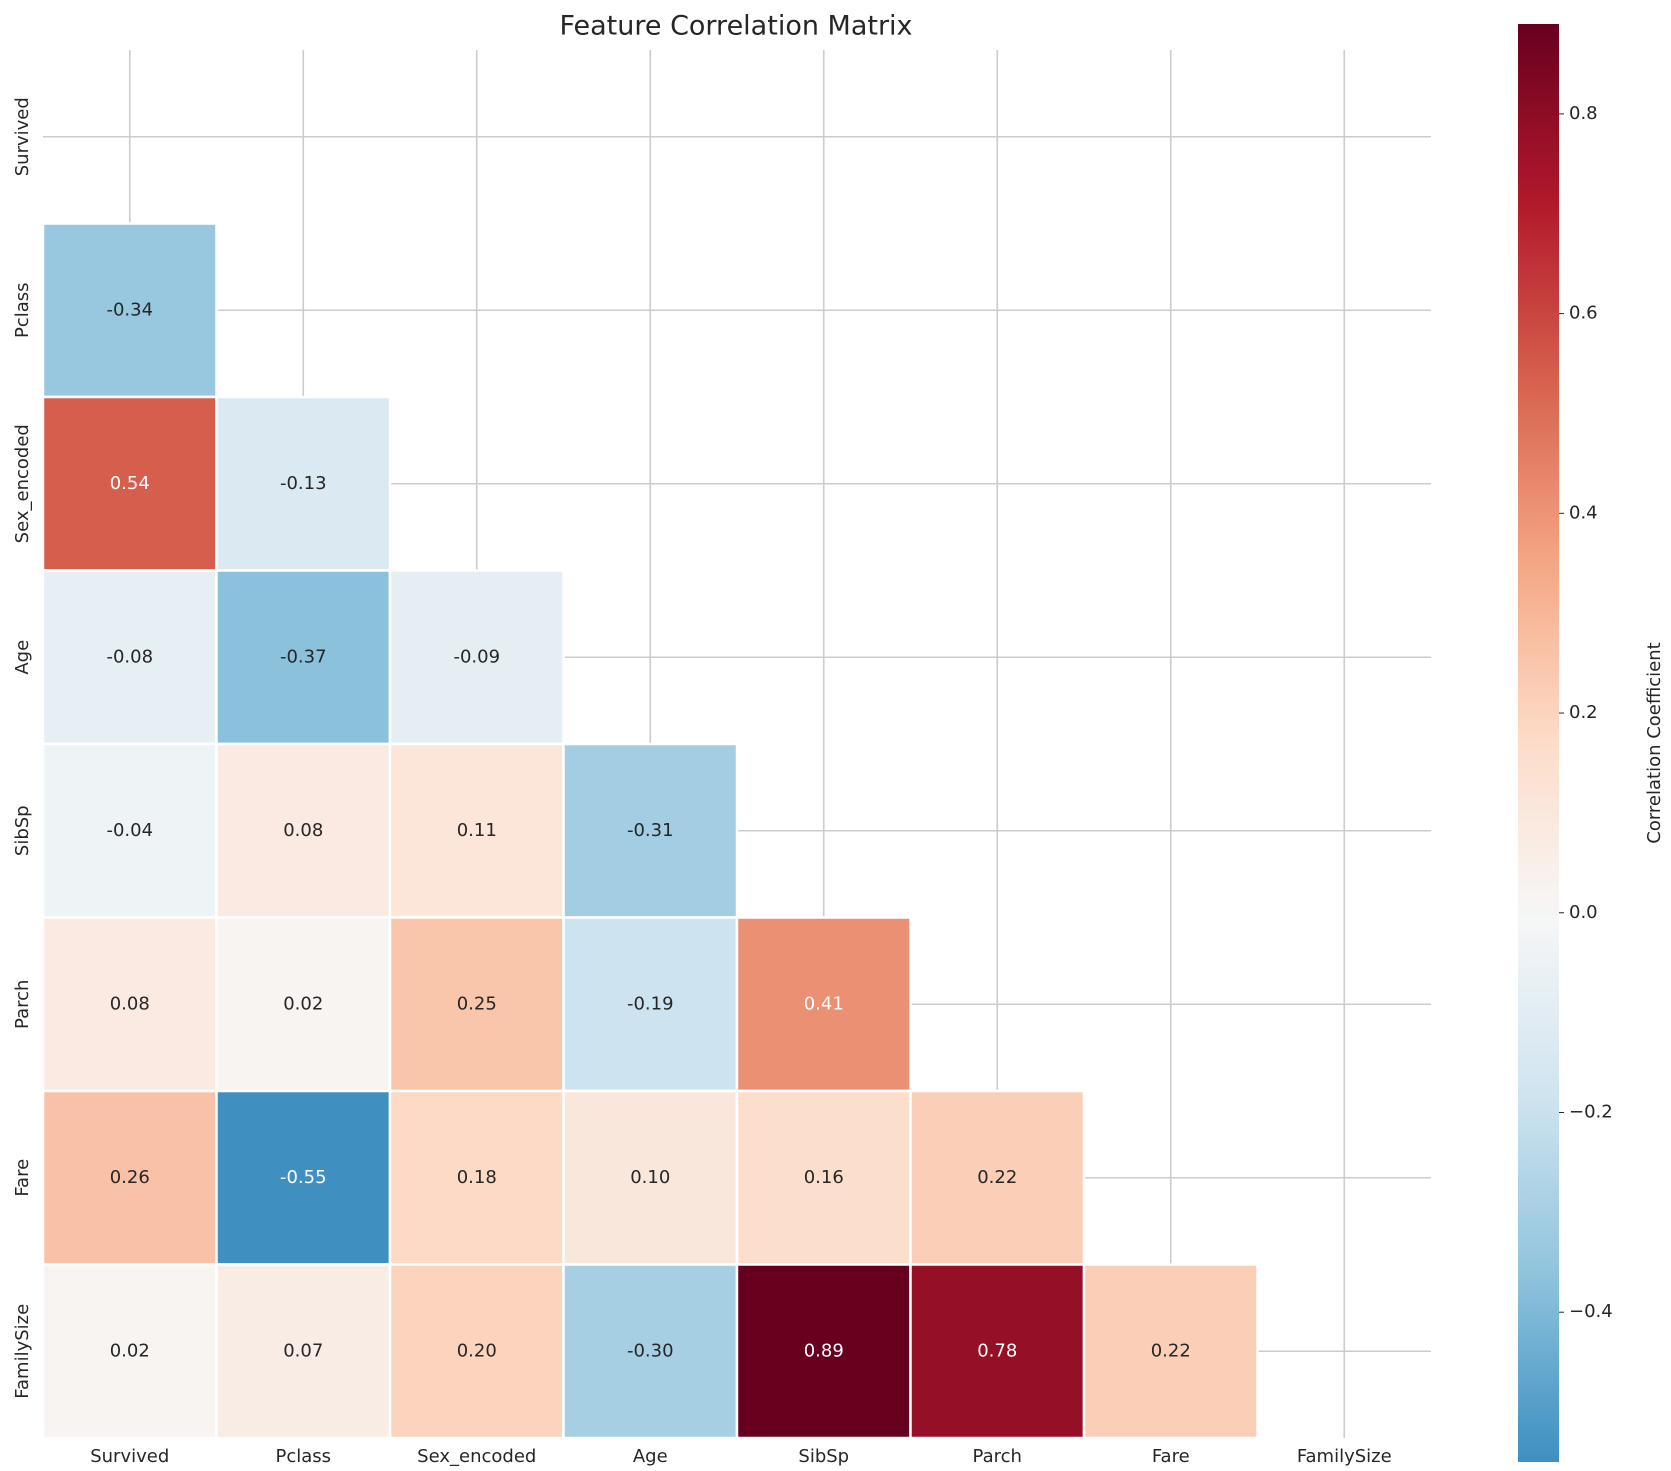 The width and height of the screenshot is (1671, 1471). Describe the element at coordinates (1591, 1111) in the screenshot. I see `colorbar-tick-label: −0.2` at that location.